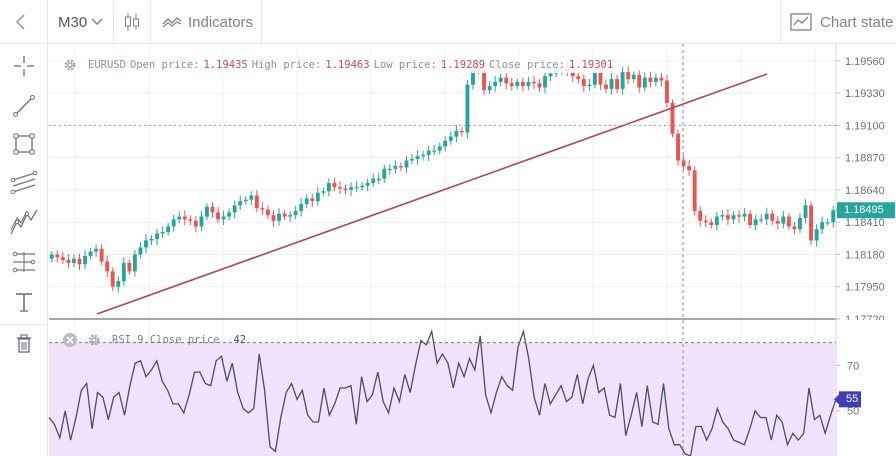  Describe the element at coordinates (801, 22) in the screenshot. I see `chart-state-icon` at that location.